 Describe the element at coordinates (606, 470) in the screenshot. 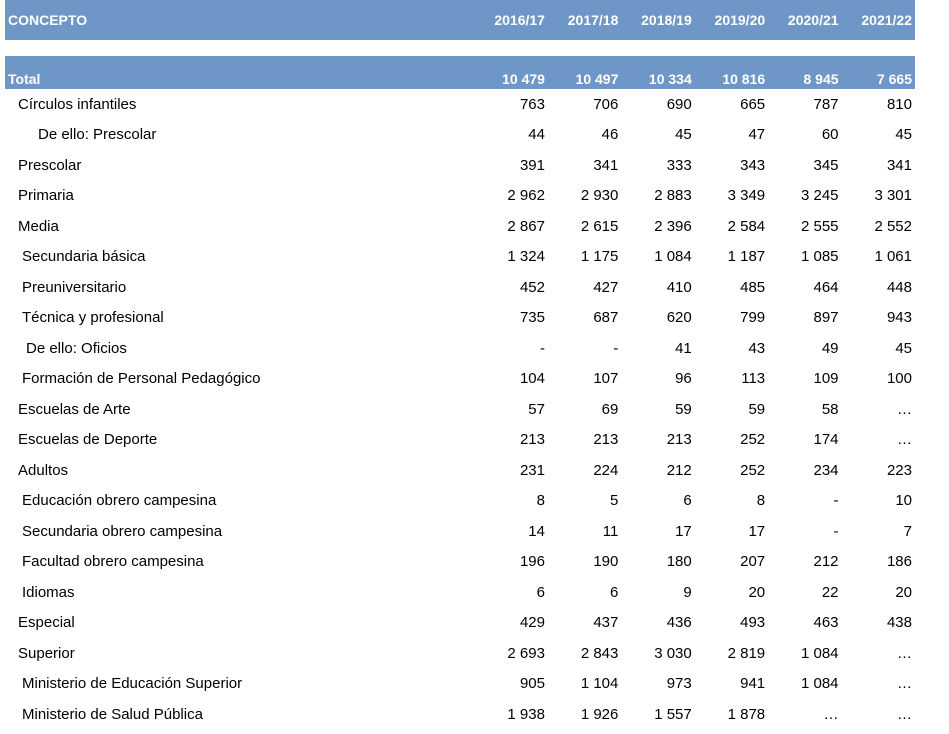

I see `cell-value: 224` at that location.